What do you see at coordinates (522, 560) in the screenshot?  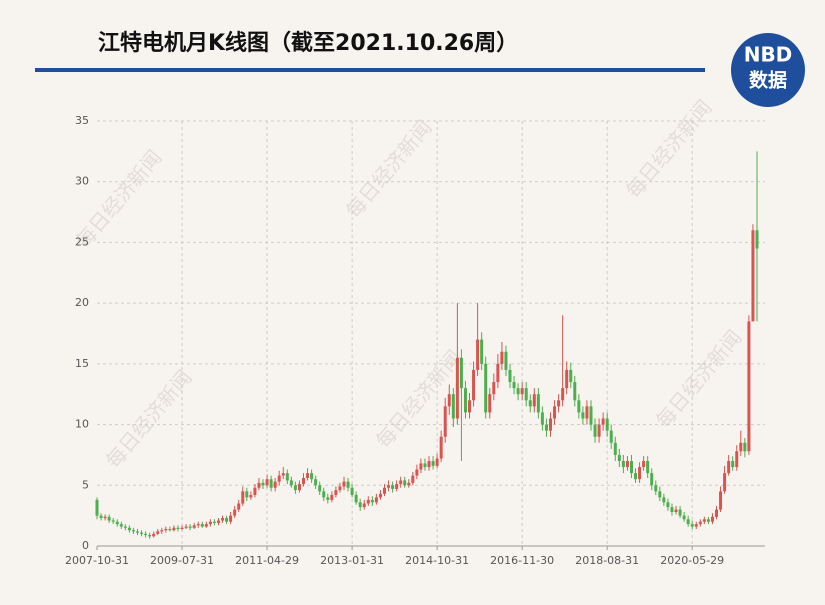 I see `x-tick-label: 2016-11-30` at bounding box center [522, 560].